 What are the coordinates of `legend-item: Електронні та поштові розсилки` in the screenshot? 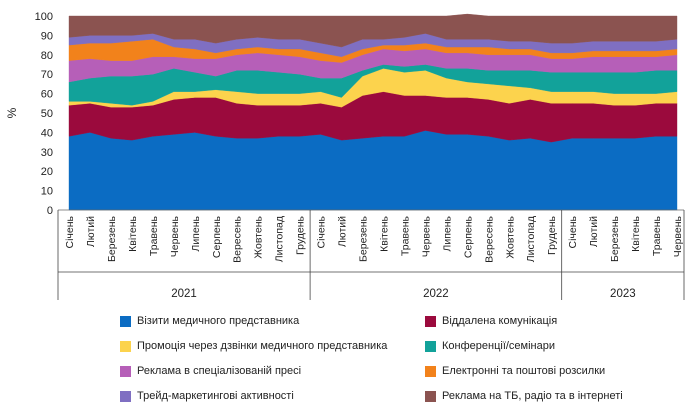 It's located at (515, 371).